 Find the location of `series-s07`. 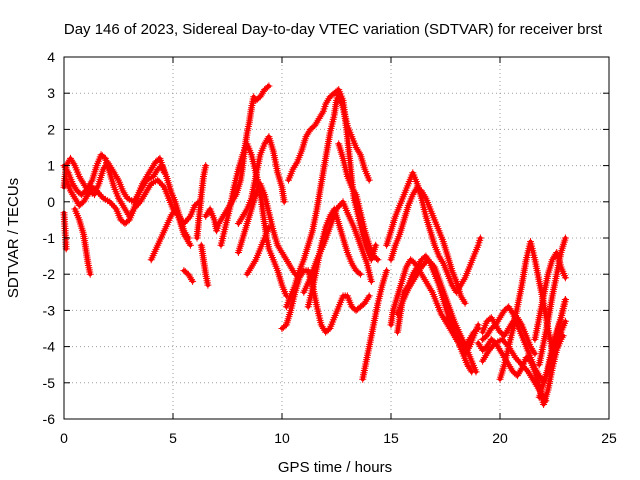

series-s07 is located at coordinates (188, 276).